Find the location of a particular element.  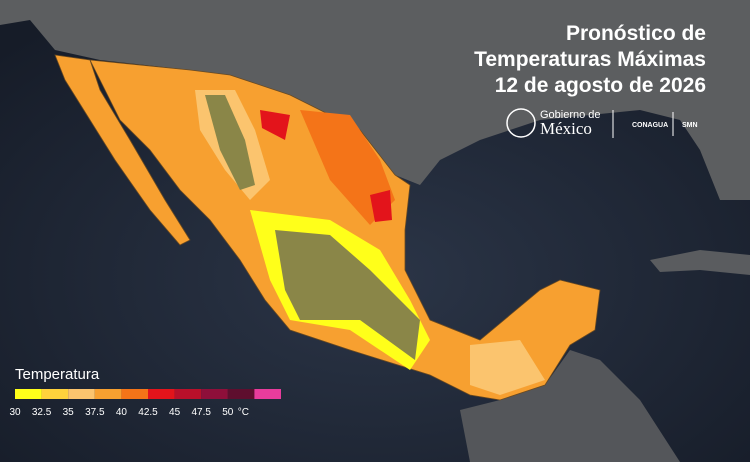

cool-region is located at coordinates (230, 142).